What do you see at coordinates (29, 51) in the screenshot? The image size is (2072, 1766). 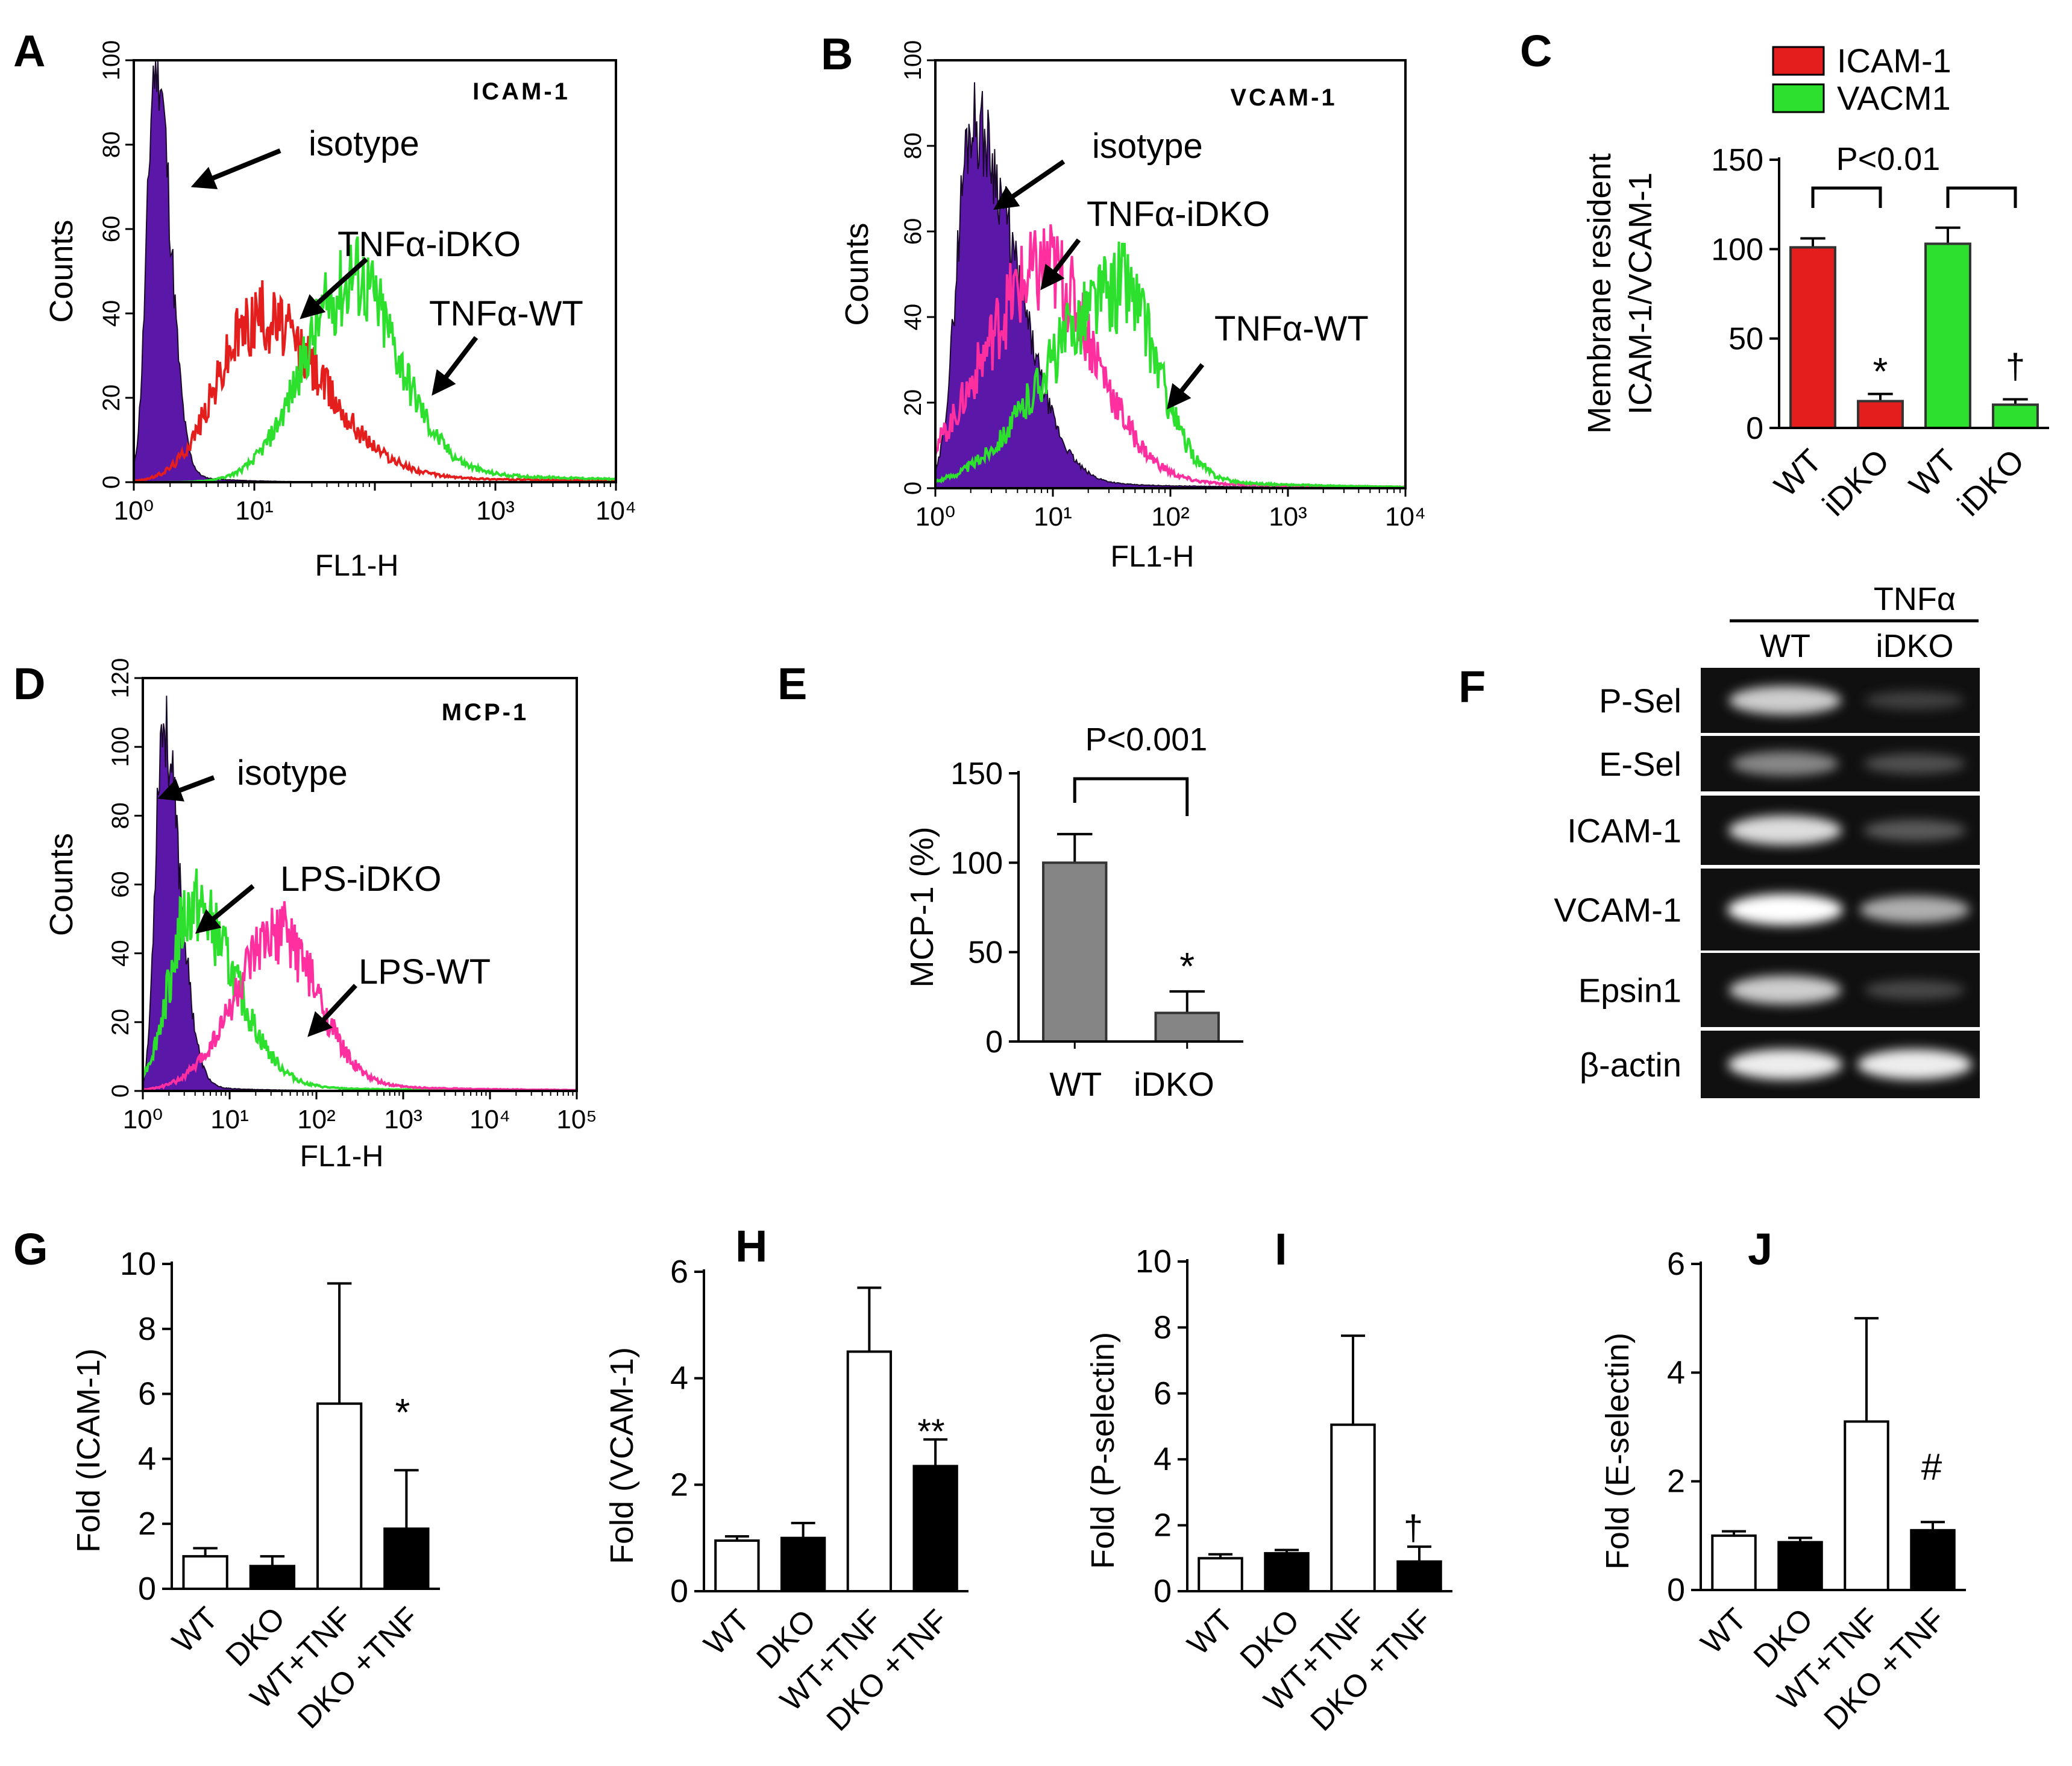 I see `panel-label-A: A` at bounding box center [29, 51].